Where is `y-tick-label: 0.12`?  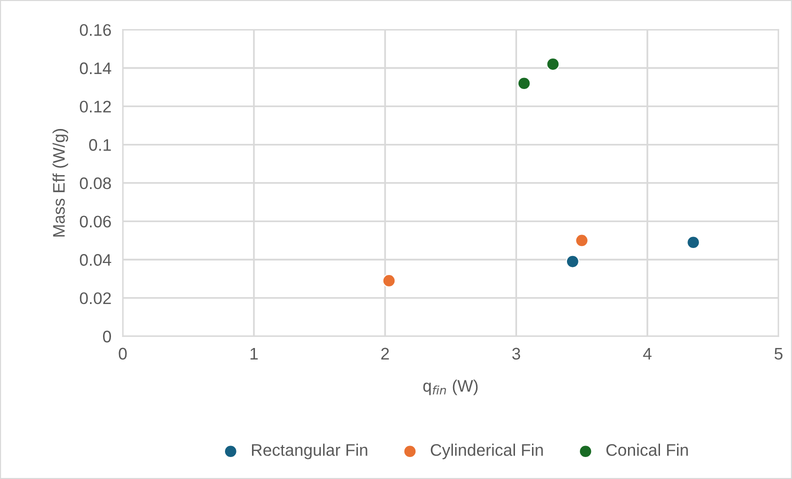 y-tick-label: 0.12 is located at coordinates (95, 106).